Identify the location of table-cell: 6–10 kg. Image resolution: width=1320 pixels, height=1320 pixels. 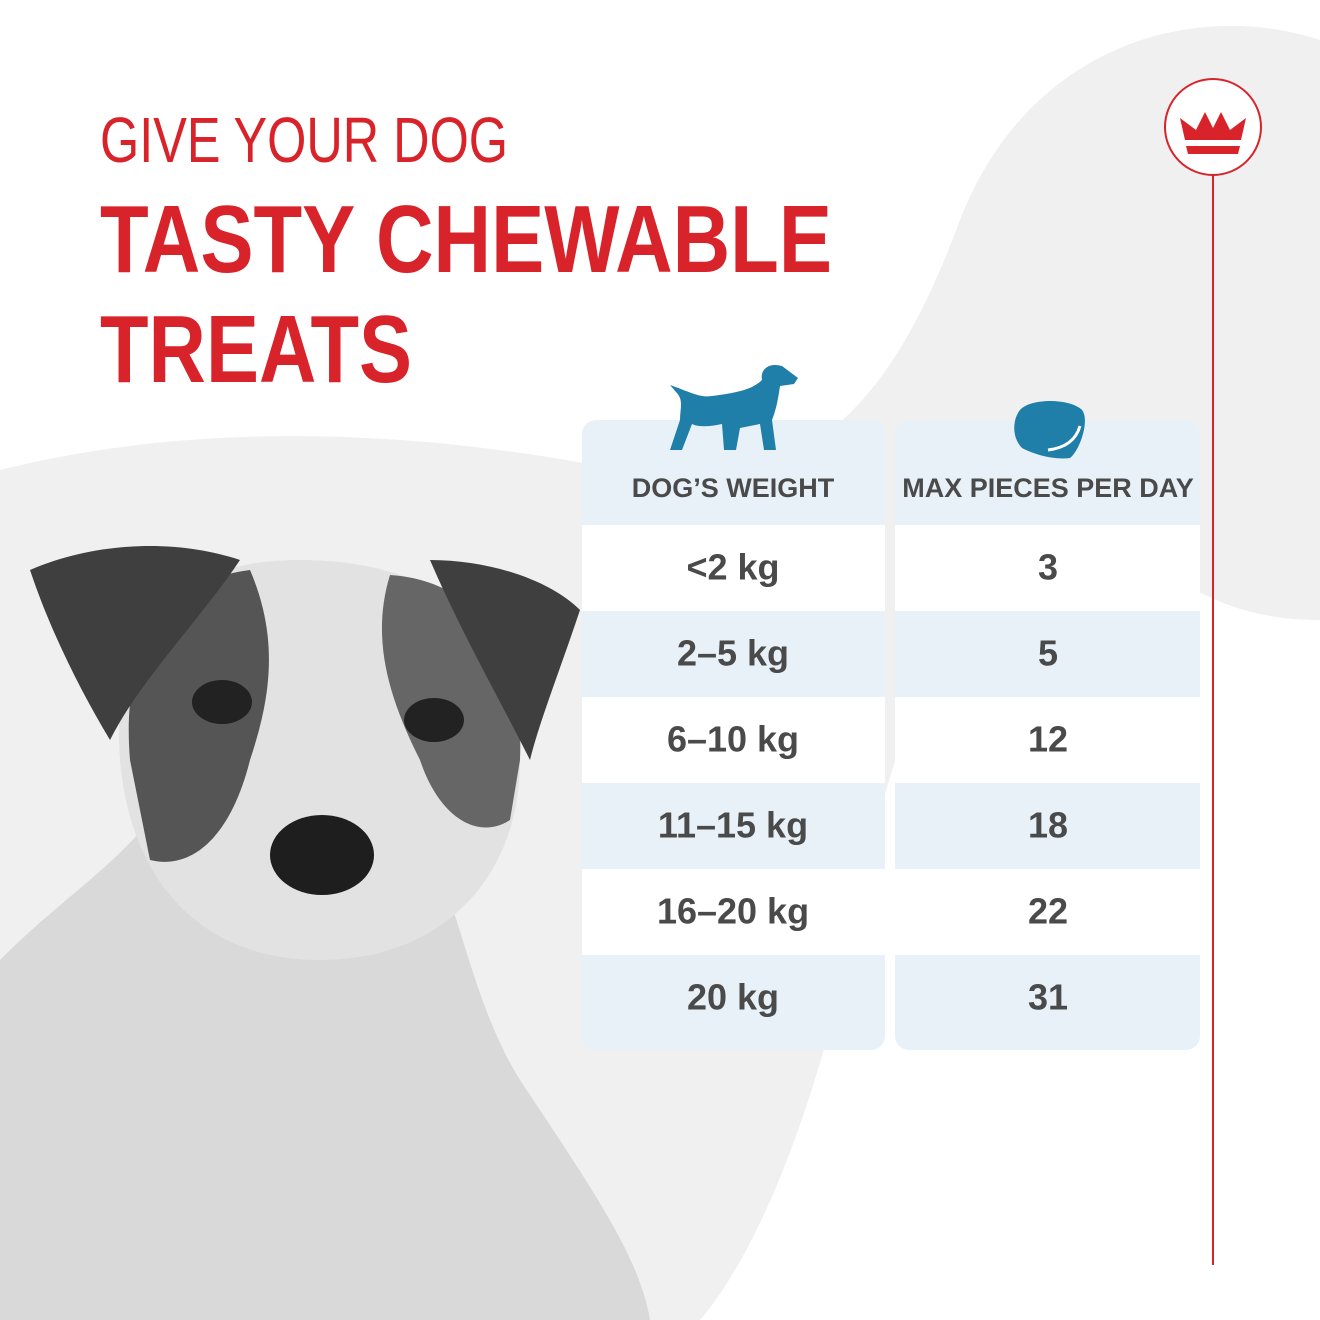
(733, 739).